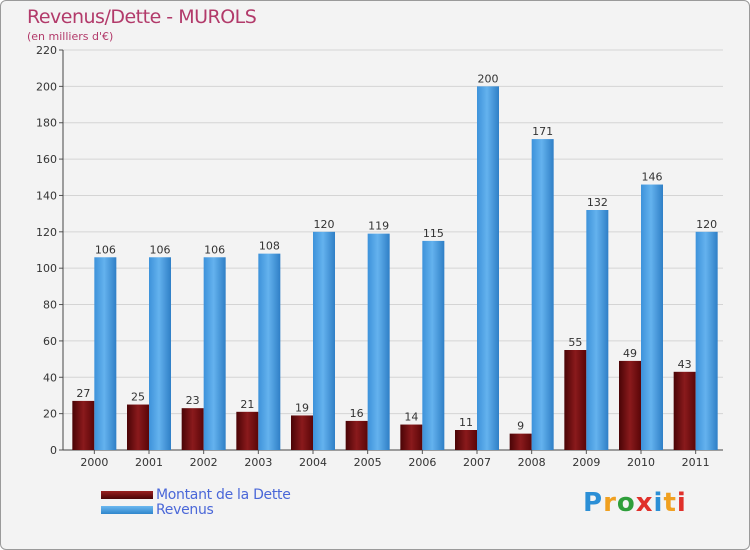 This screenshot has height=550, width=750. Describe the element at coordinates (685, 364) in the screenshot. I see `data-label-dette: 43` at that location.